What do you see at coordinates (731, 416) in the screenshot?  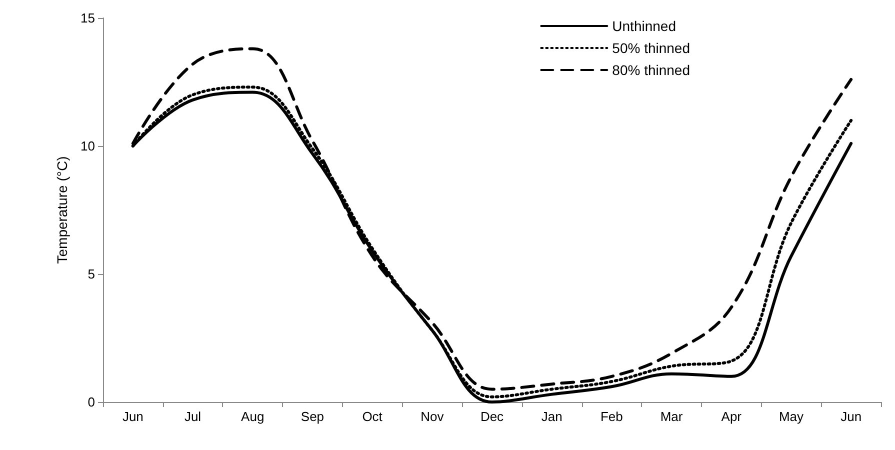 I see `x-tick-label: Apr` at bounding box center [731, 416].